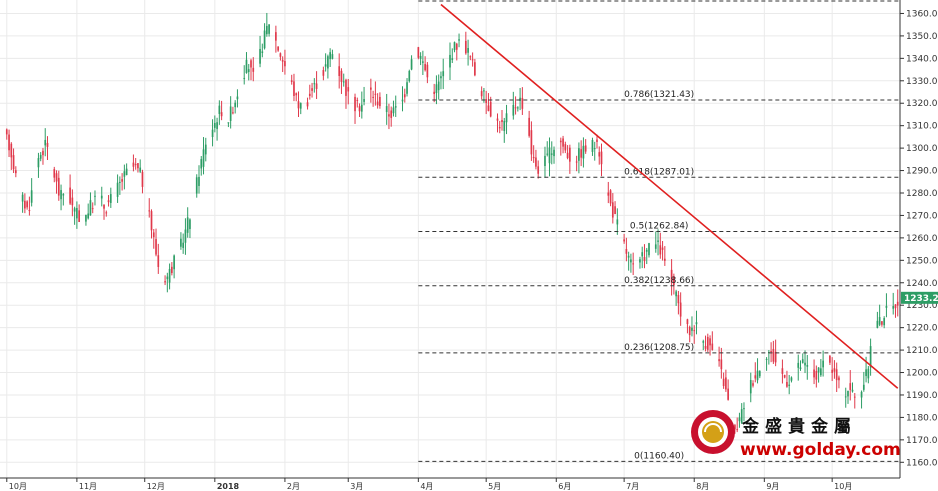 This screenshot has width=938, height=491. Describe the element at coordinates (659, 348) in the screenshot. I see `fib-label: 0.236(1208.75)` at that location.